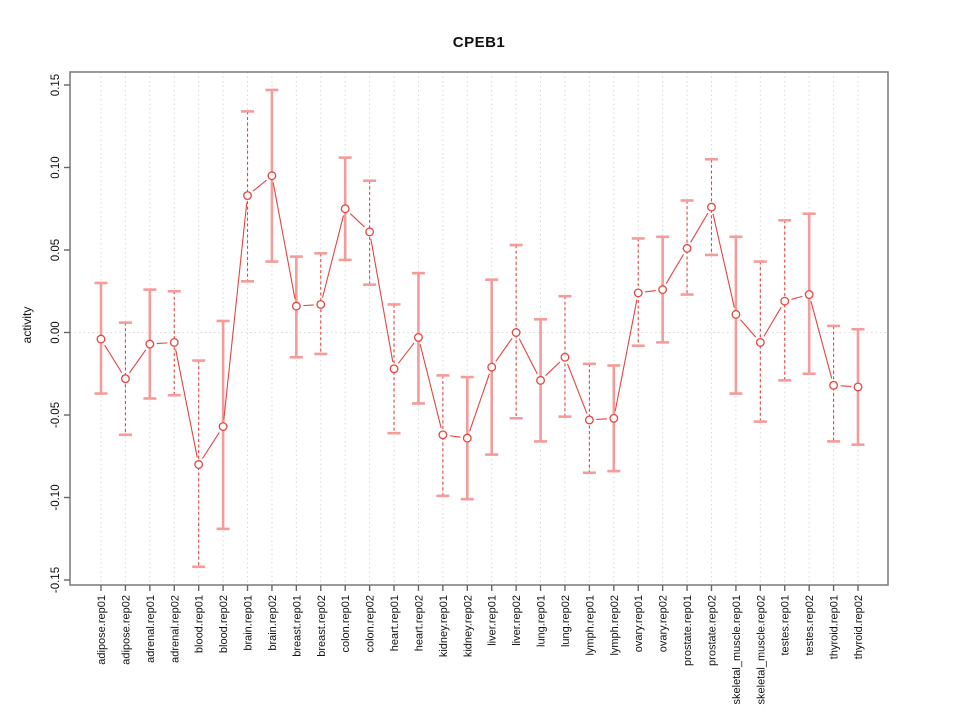  I want to click on x-tick-label: kidney.rep01, so click(444, 626).